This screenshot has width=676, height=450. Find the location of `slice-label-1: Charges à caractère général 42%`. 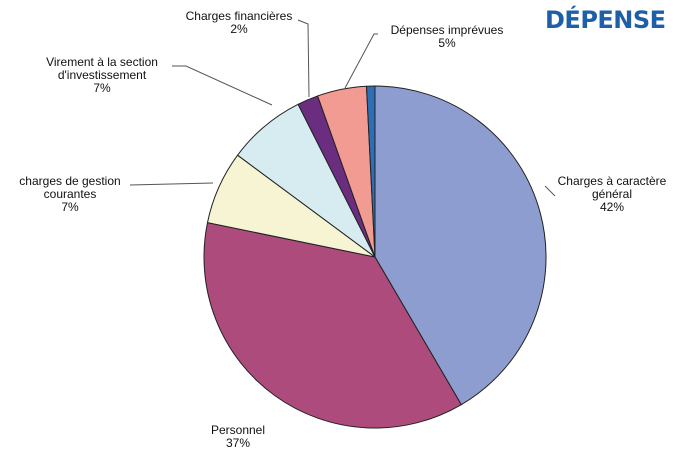

slice-label-1: Charges à caractère général 42% is located at coordinates (612, 194).